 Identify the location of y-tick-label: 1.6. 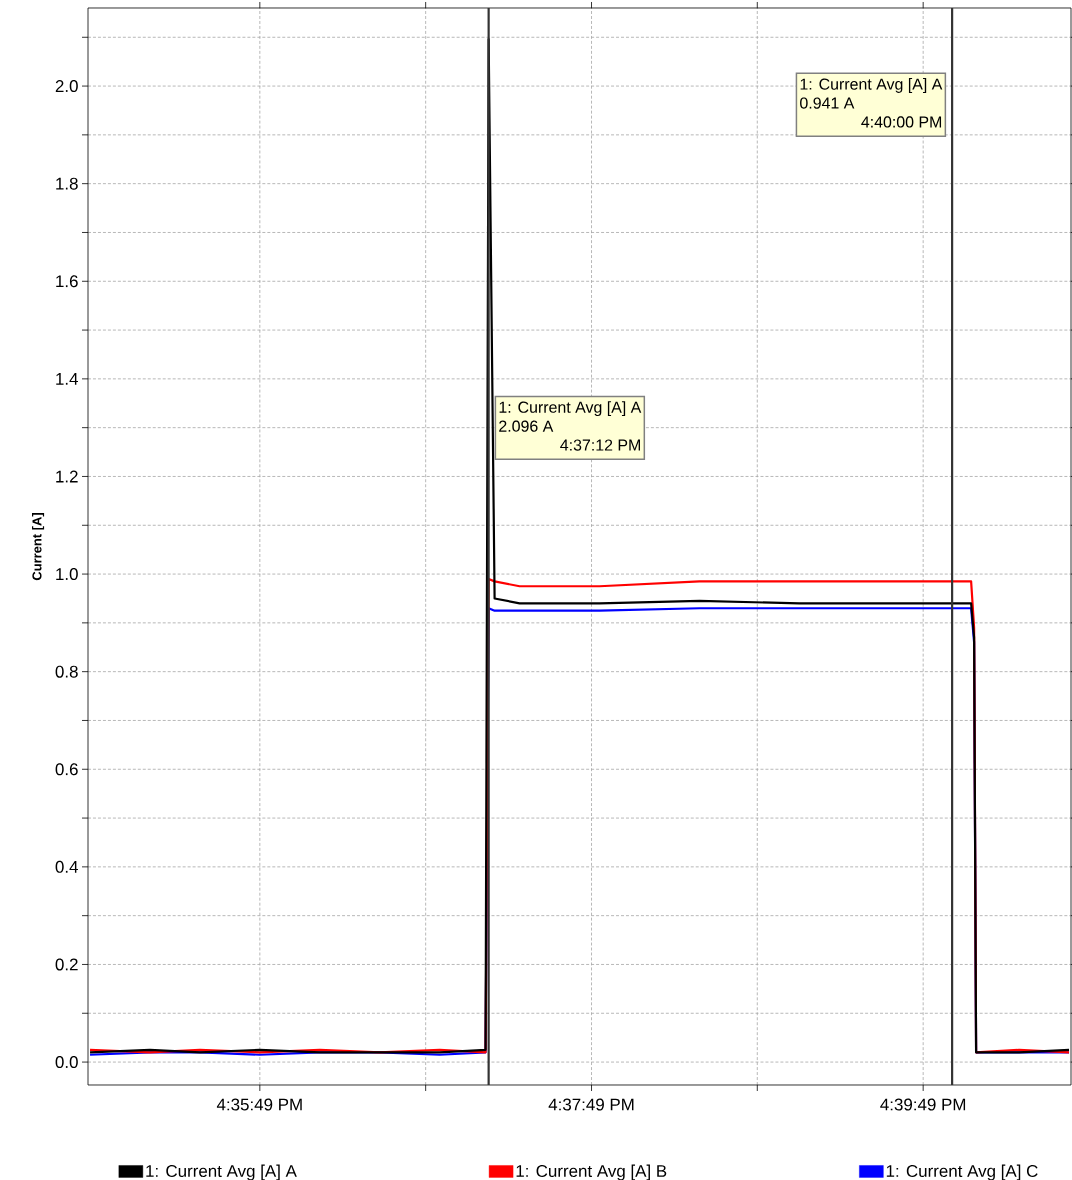
(67, 281).